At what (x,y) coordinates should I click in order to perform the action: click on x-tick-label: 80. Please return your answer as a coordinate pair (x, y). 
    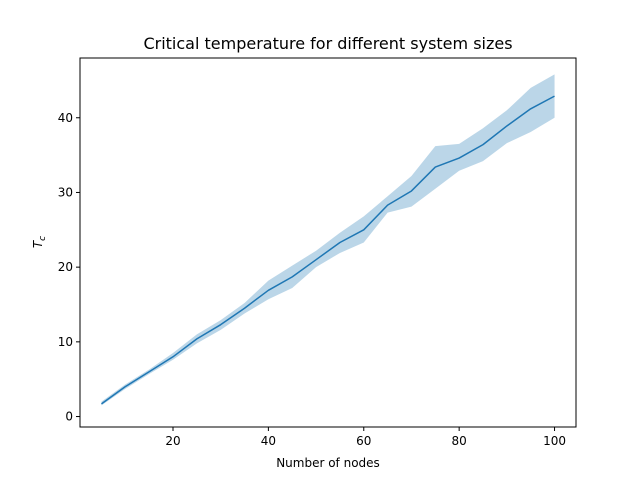
    Looking at the image, I should click on (459, 441).